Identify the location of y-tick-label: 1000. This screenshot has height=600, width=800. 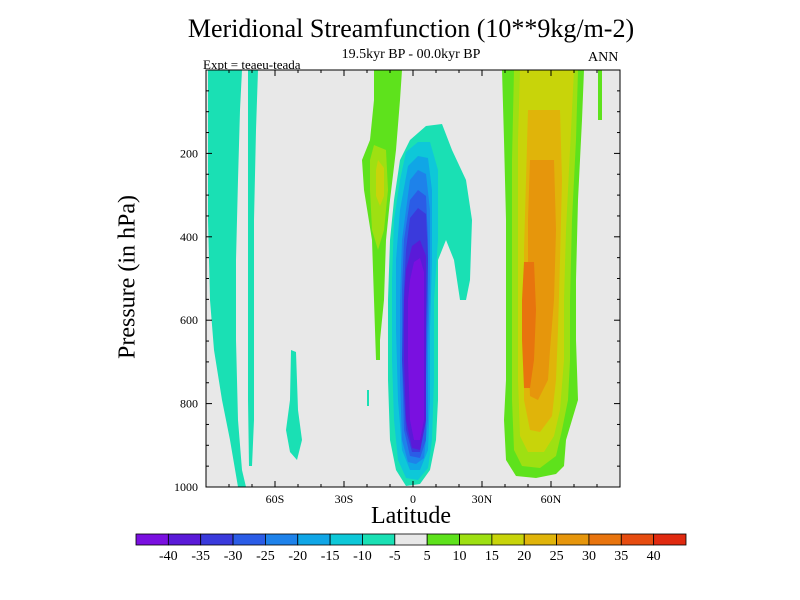
(186, 487).